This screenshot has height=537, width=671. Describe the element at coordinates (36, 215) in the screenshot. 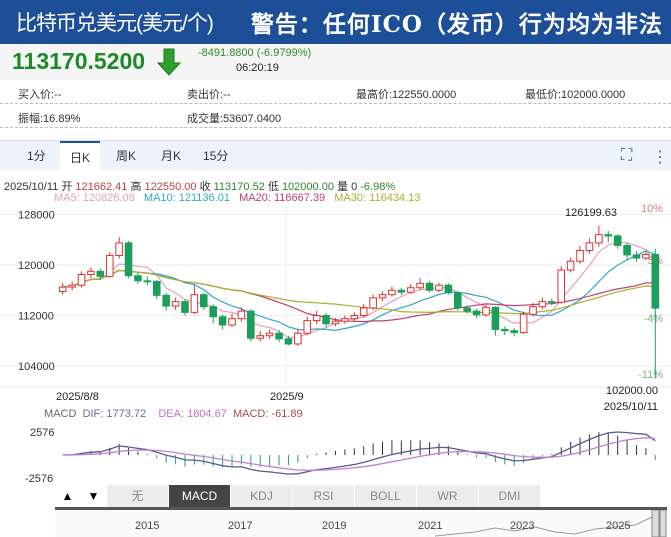

I see `y-tick-label: 128000` at that location.